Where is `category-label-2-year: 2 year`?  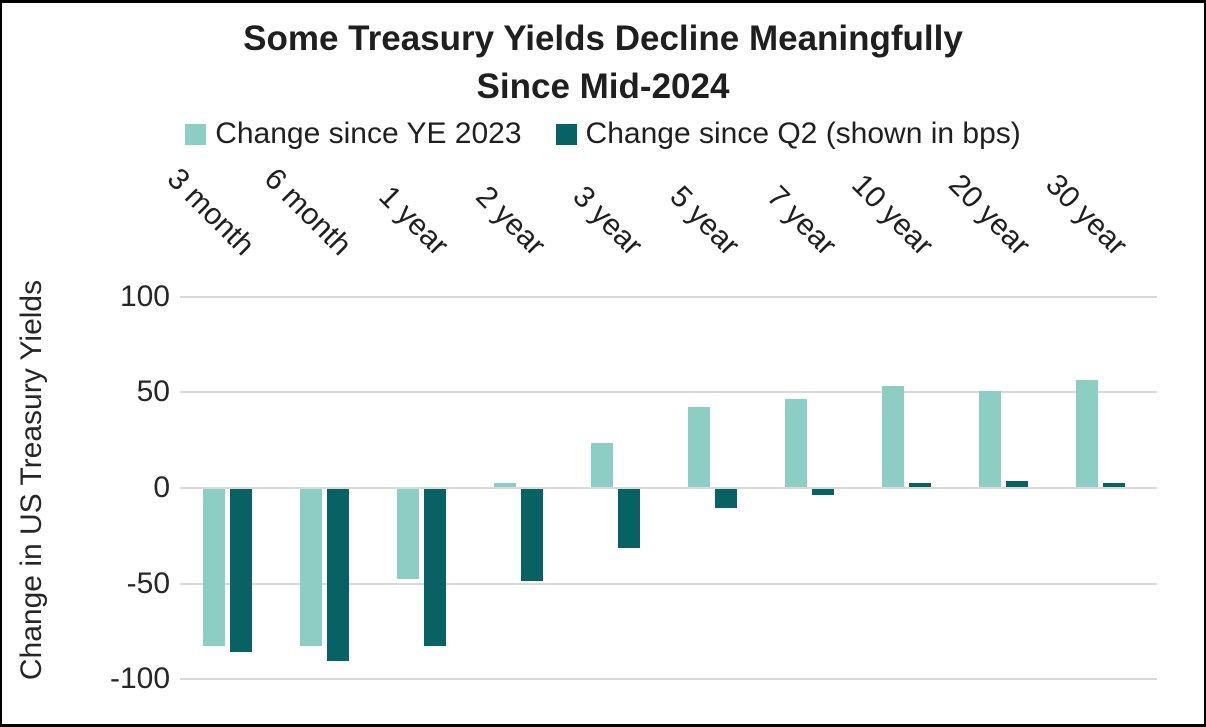
category-label-2-year: 2 year is located at coordinates (510, 220).